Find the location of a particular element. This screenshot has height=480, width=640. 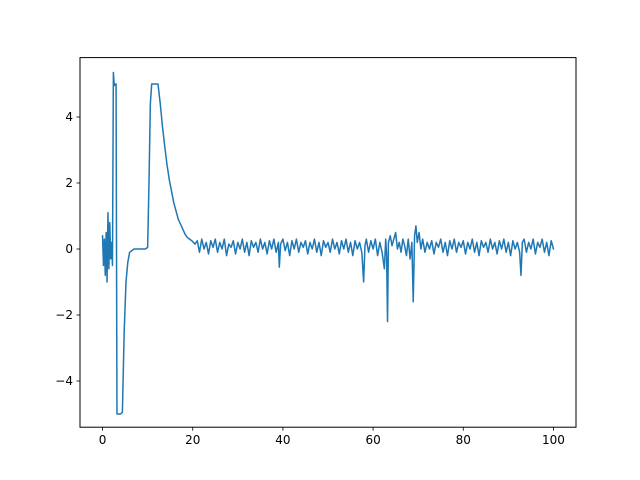

x-tick-label: 20 is located at coordinates (192, 440).